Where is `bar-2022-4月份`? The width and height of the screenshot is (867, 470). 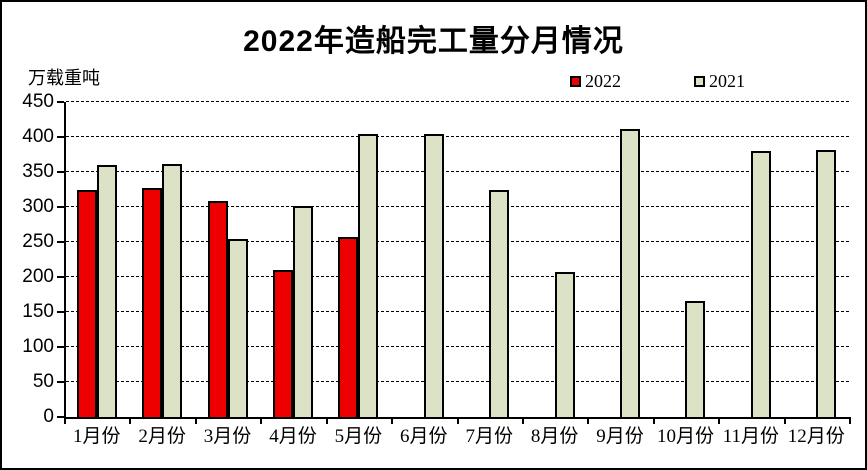
bar-2022-4月份 is located at coordinates (282, 343).